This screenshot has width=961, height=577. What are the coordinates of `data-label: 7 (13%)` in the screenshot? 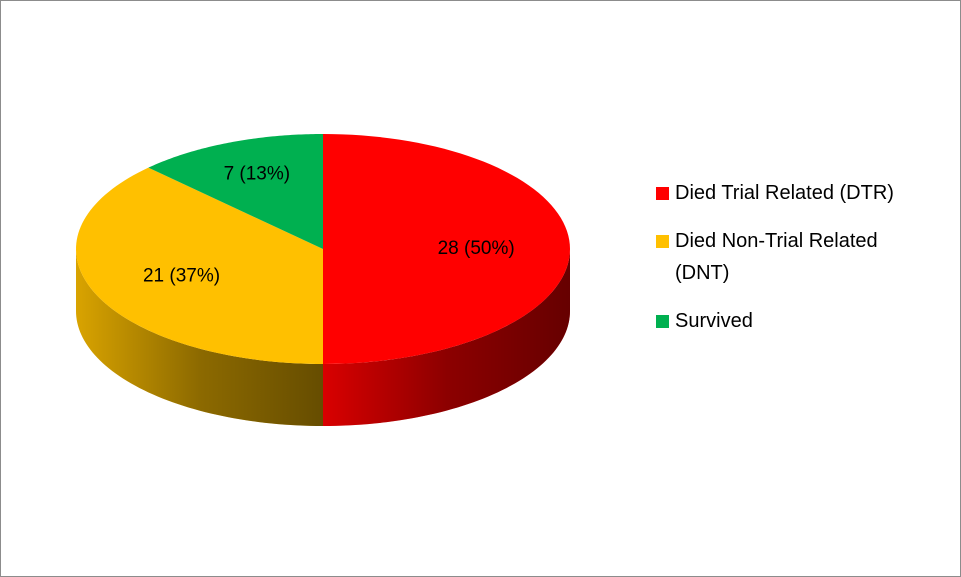 It's located at (257, 174).